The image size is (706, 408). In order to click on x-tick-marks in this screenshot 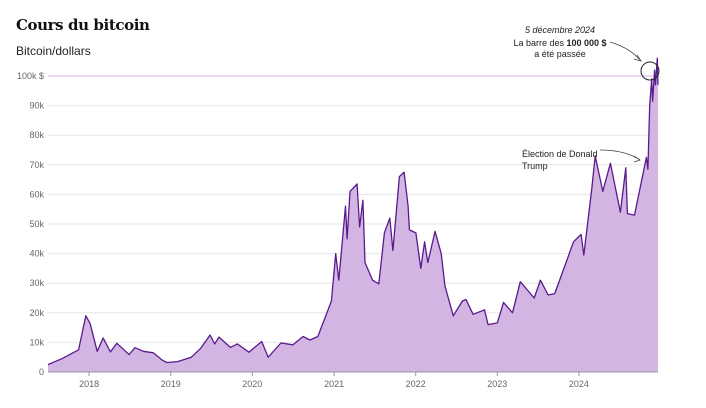, I will do `click(334, 374)`.